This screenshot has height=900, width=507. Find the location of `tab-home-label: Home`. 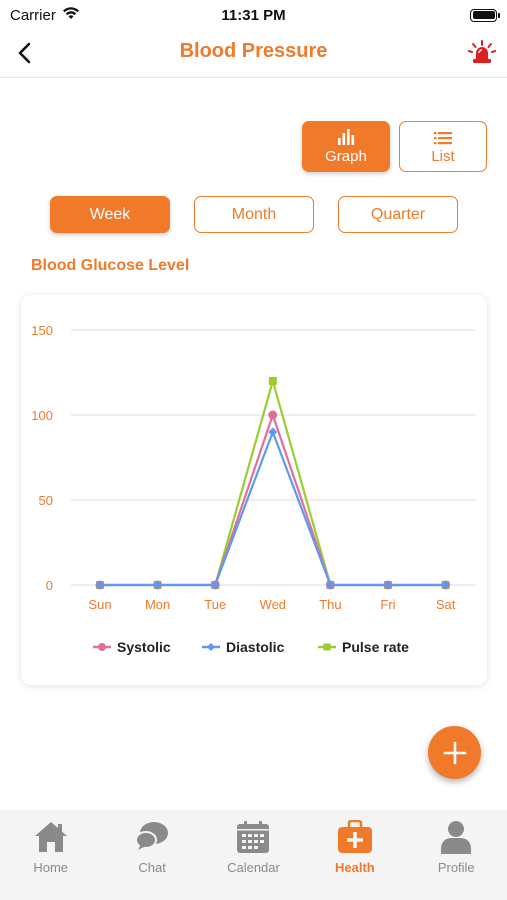

tab-home-label: Home is located at coordinates (51, 867).